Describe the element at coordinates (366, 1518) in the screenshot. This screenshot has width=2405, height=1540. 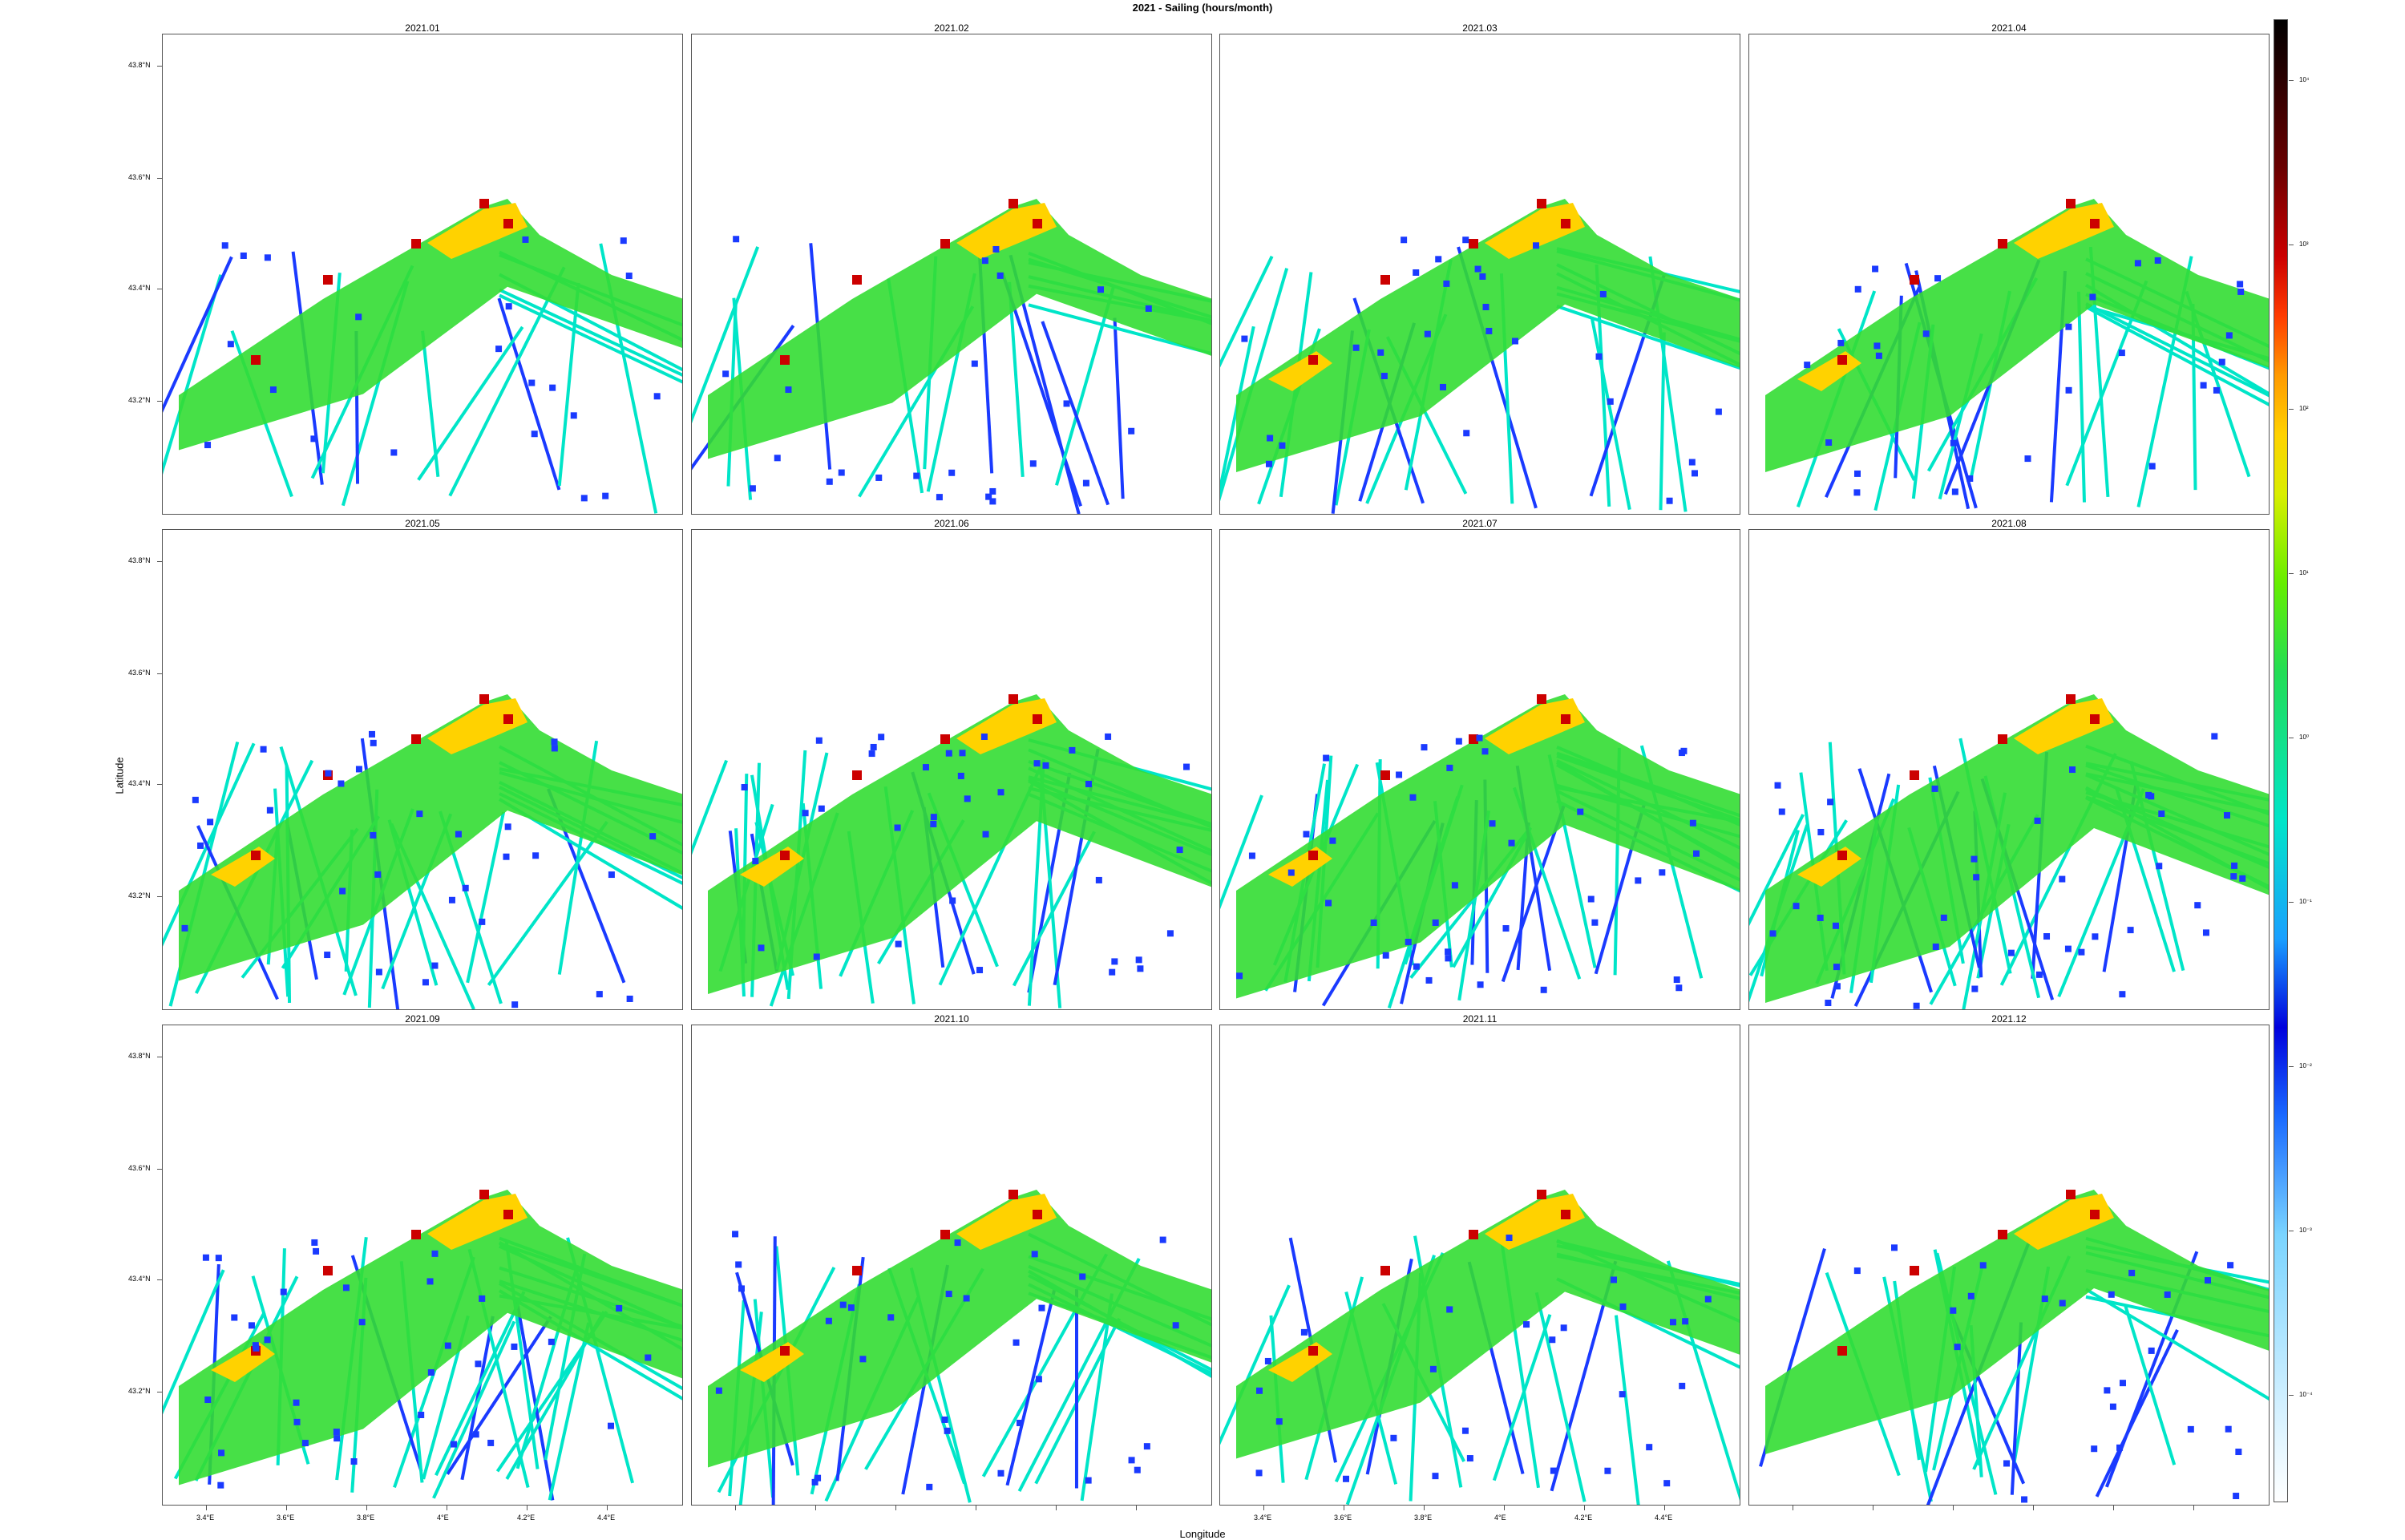
I see `lon-tick-label: 3.8°E` at that location.